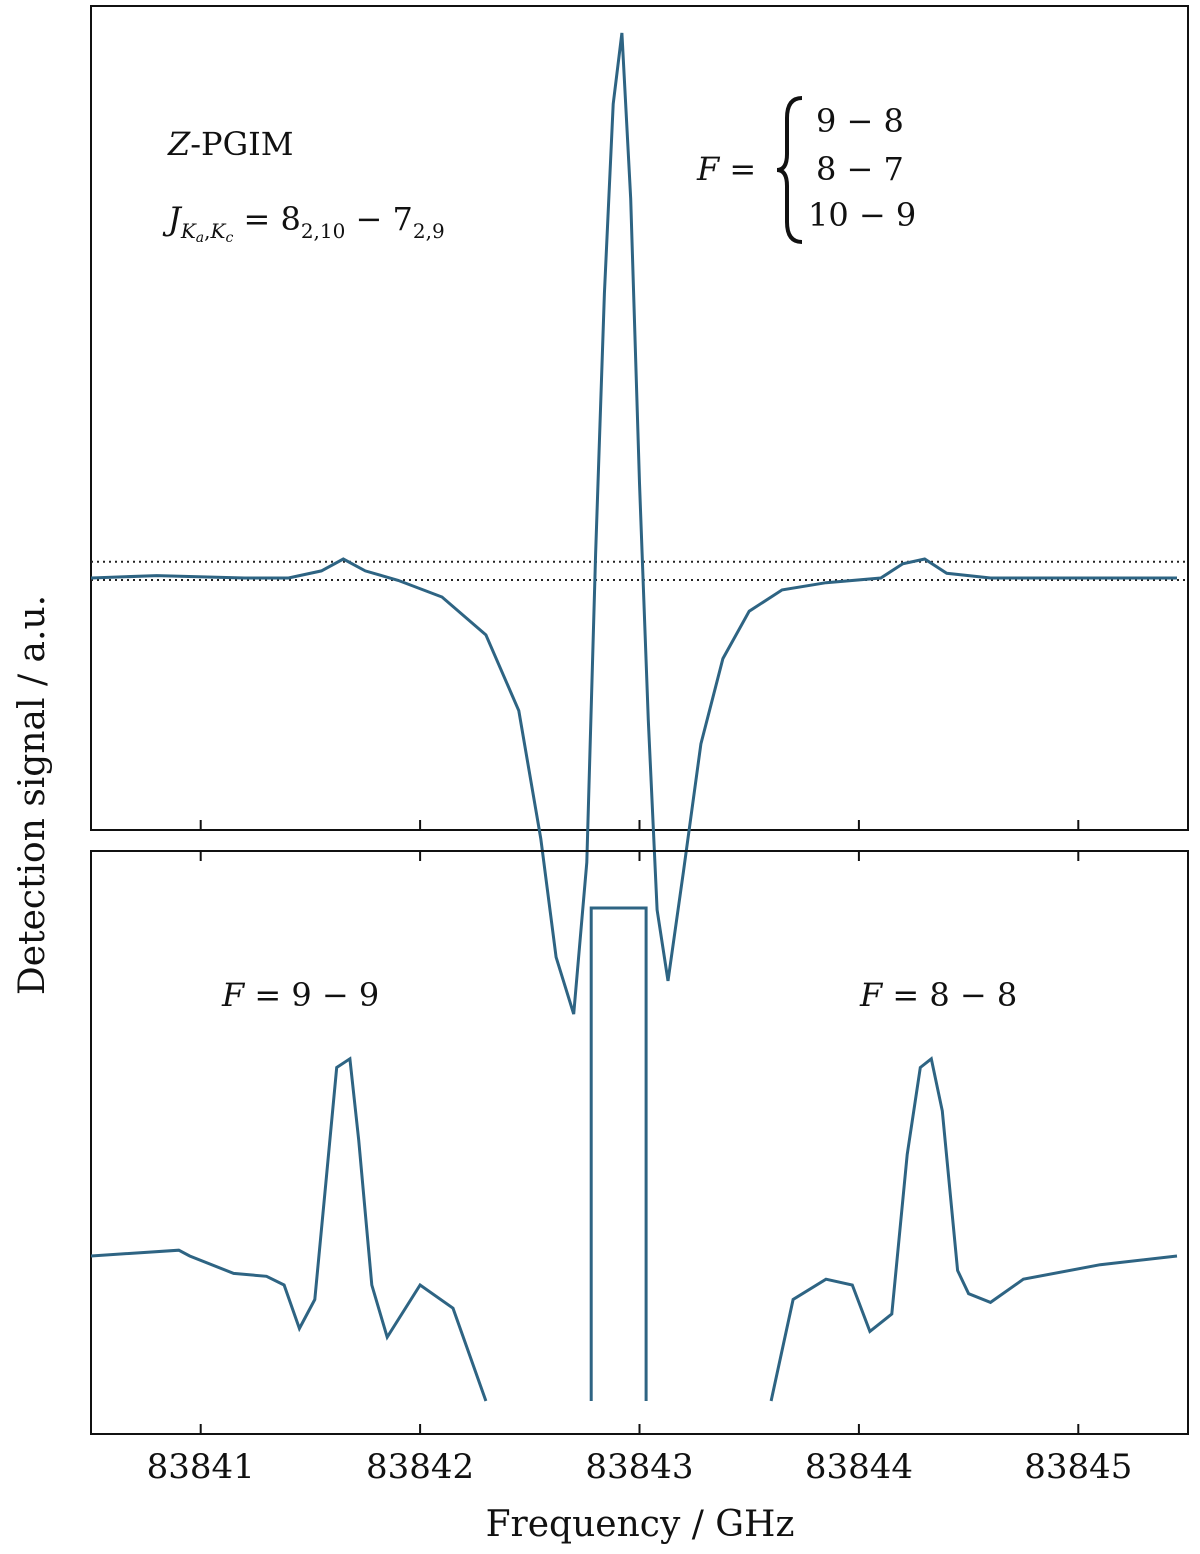 Image resolution: width=1200 pixels, height=1554 pixels. I want to click on annotation-F-8-7: 8 − 7, so click(860, 169).